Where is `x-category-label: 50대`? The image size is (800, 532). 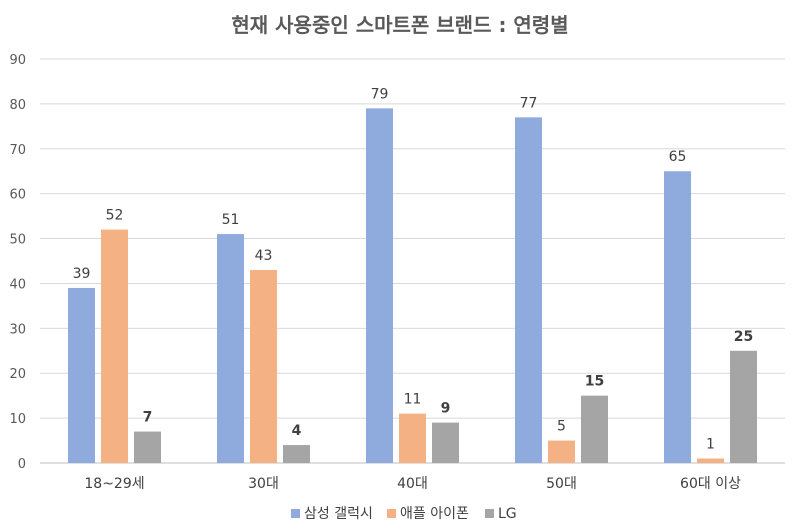 x-category-label: 50대 is located at coordinates (561, 484).